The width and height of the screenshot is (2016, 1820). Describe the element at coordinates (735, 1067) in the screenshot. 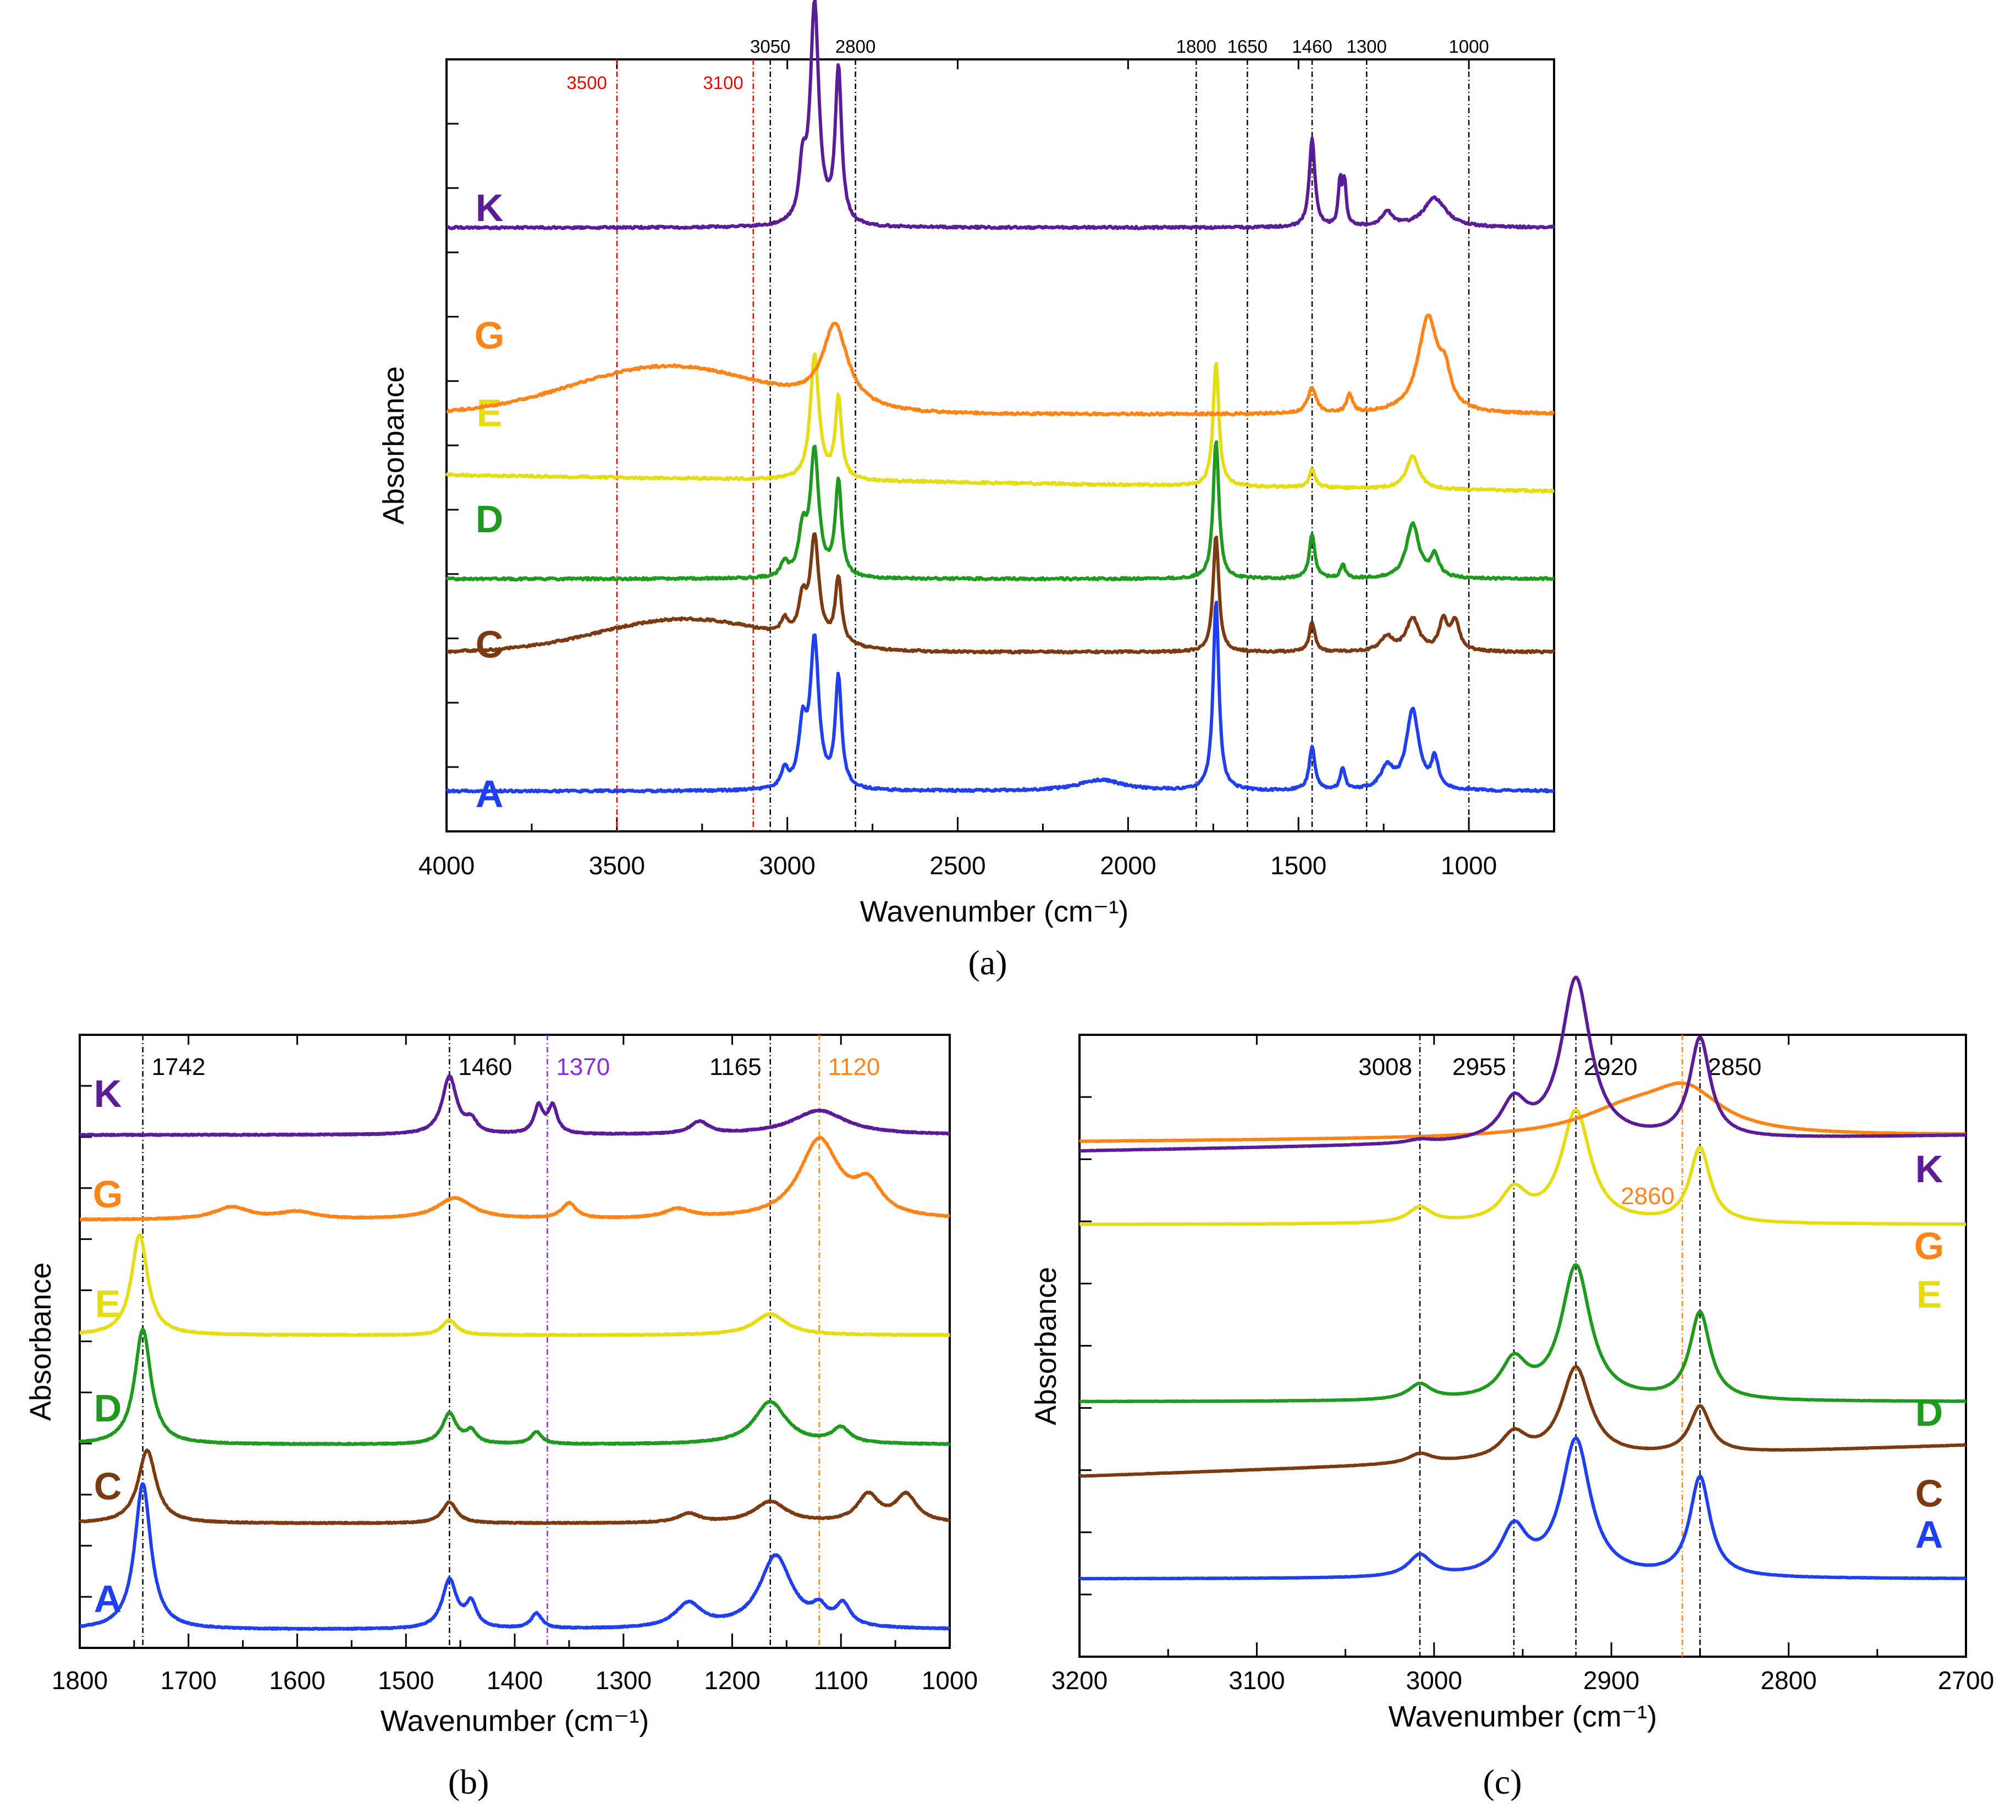

I see `reference-line-label: 1165` at that location.